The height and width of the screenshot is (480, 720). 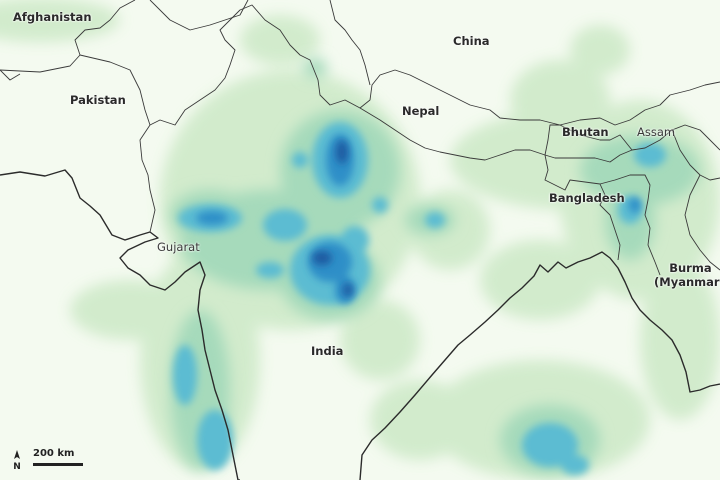 I want to click on label-assam: Assam, so click(x=656, y=132).